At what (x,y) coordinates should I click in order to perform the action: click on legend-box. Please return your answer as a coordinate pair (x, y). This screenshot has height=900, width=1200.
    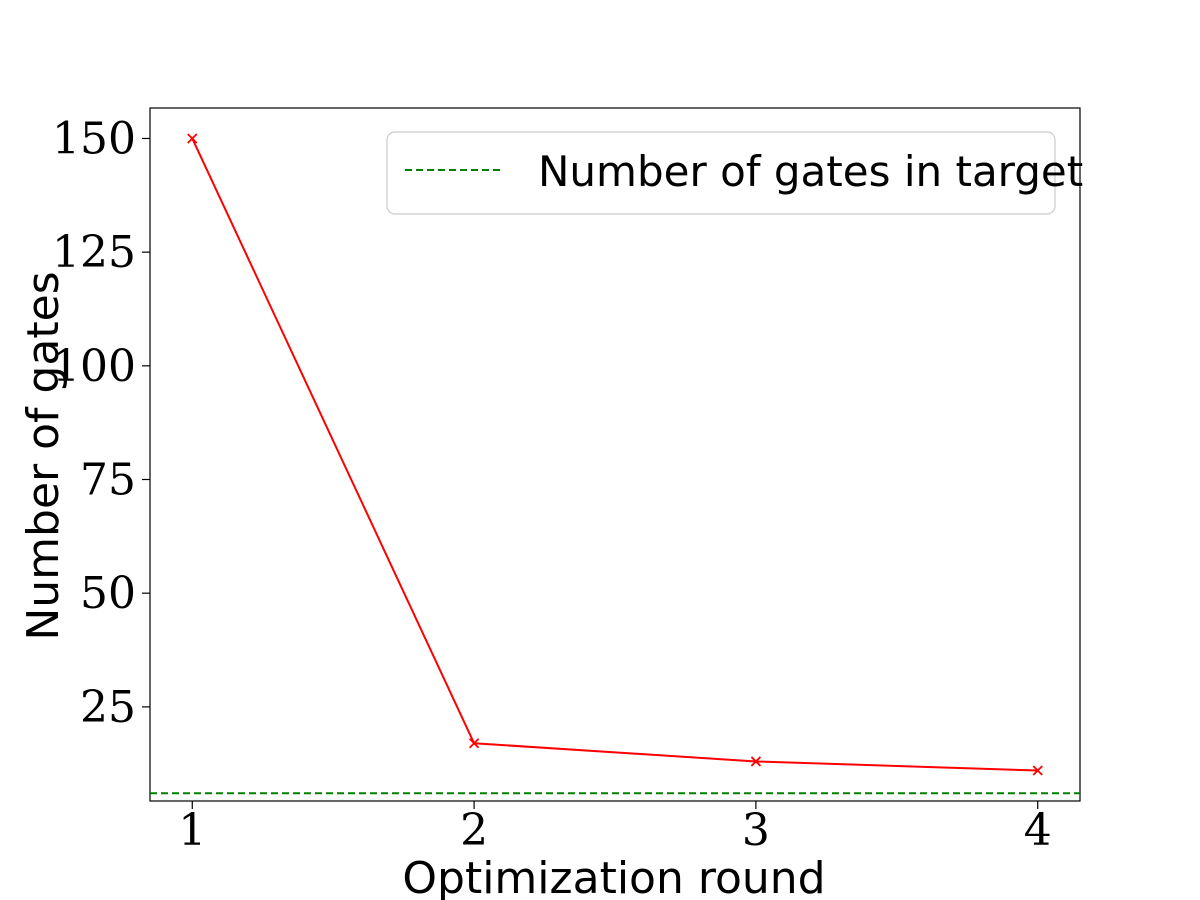
    Looking at the image, I should click on (721, 173).